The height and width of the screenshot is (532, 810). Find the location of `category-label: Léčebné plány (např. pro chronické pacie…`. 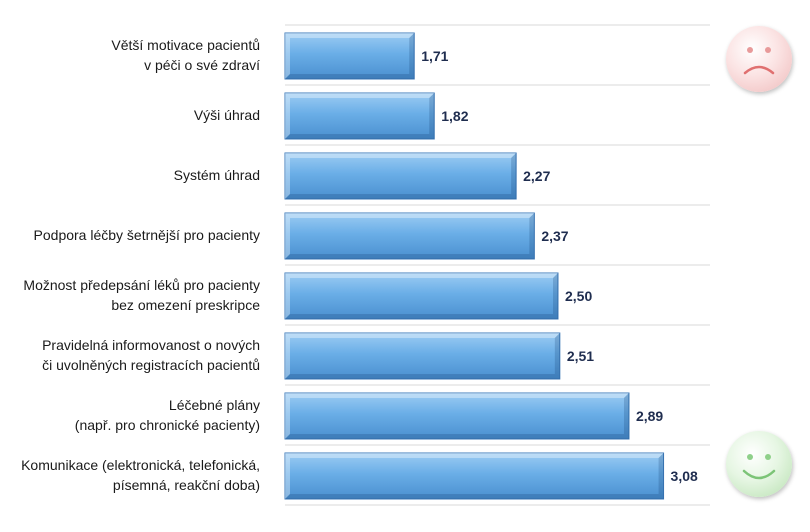

category-label: Léčebné plány (např. pro chronické pacie… is located at coordinates (167, 415).